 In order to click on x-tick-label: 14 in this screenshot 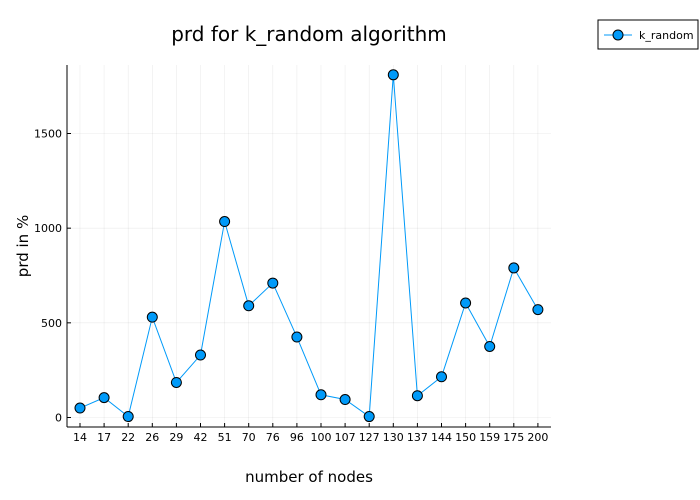, I will do `click(80, 437)`.